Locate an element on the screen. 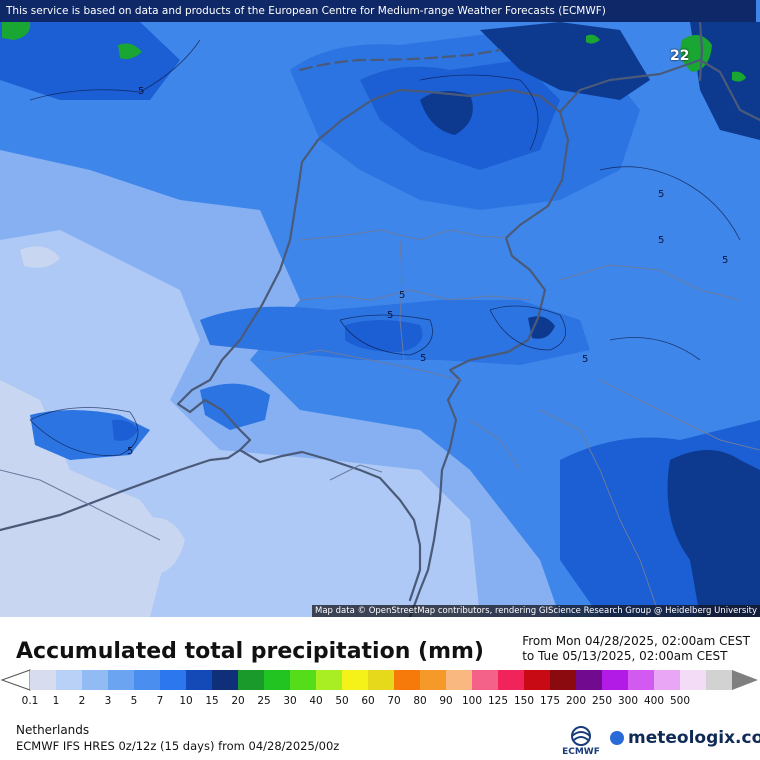  scale-tick-label: 60 is located at coordinates (368, 701).